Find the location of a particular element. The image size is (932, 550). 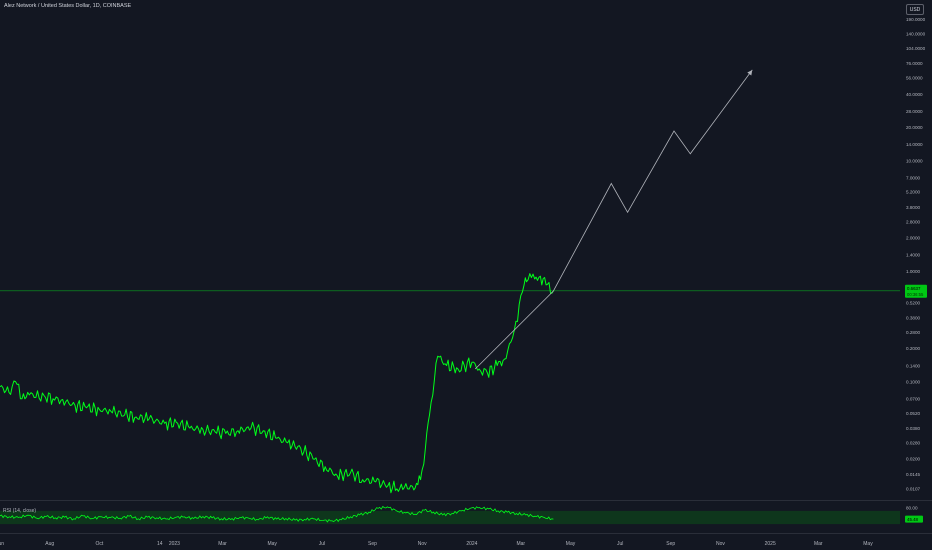

price-tick-label: 7.0000 is located at coordinates (913, 177).